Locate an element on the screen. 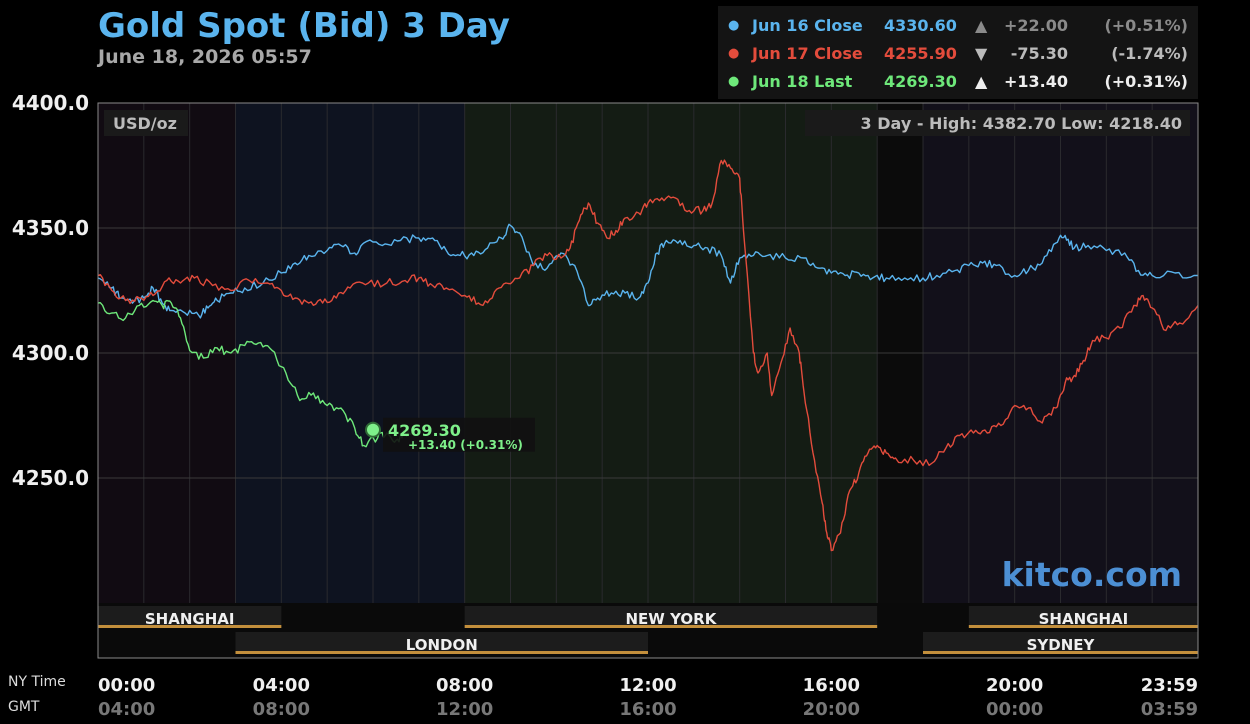  down-arrow-icon: ▼ is located at coordinates (981, 53).